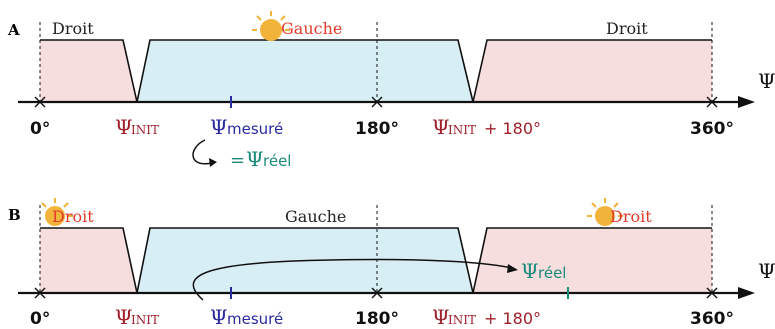 Image resolution: width=775 pixels, height=329 pixels. What do you see at coordinates (305, 71) in the screenshot?
I see `panel-a-gauche-region` at bounding box center [305, 71].